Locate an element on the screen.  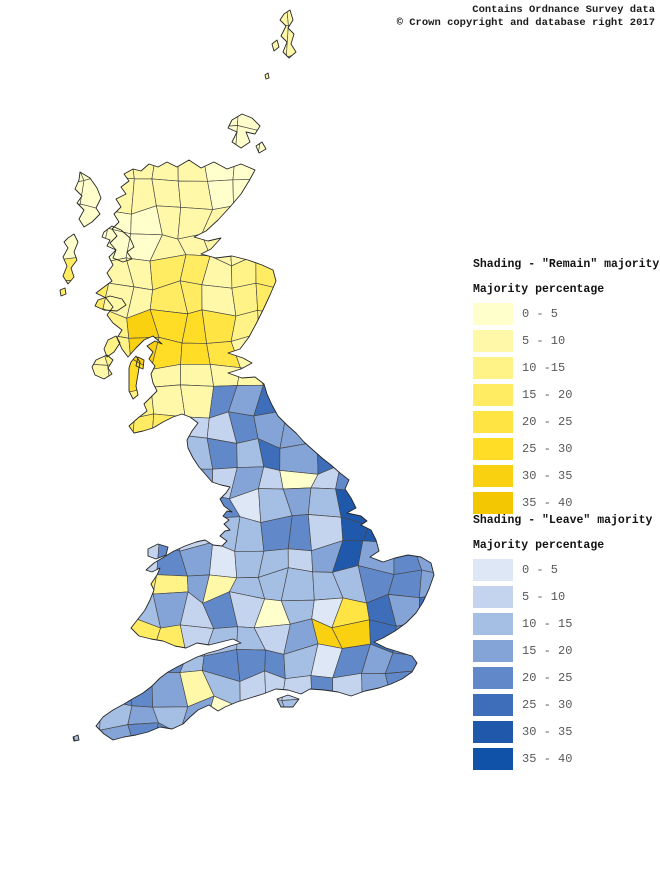
legend-range-label: 25 - 30 is located at coordinates (547, 449).